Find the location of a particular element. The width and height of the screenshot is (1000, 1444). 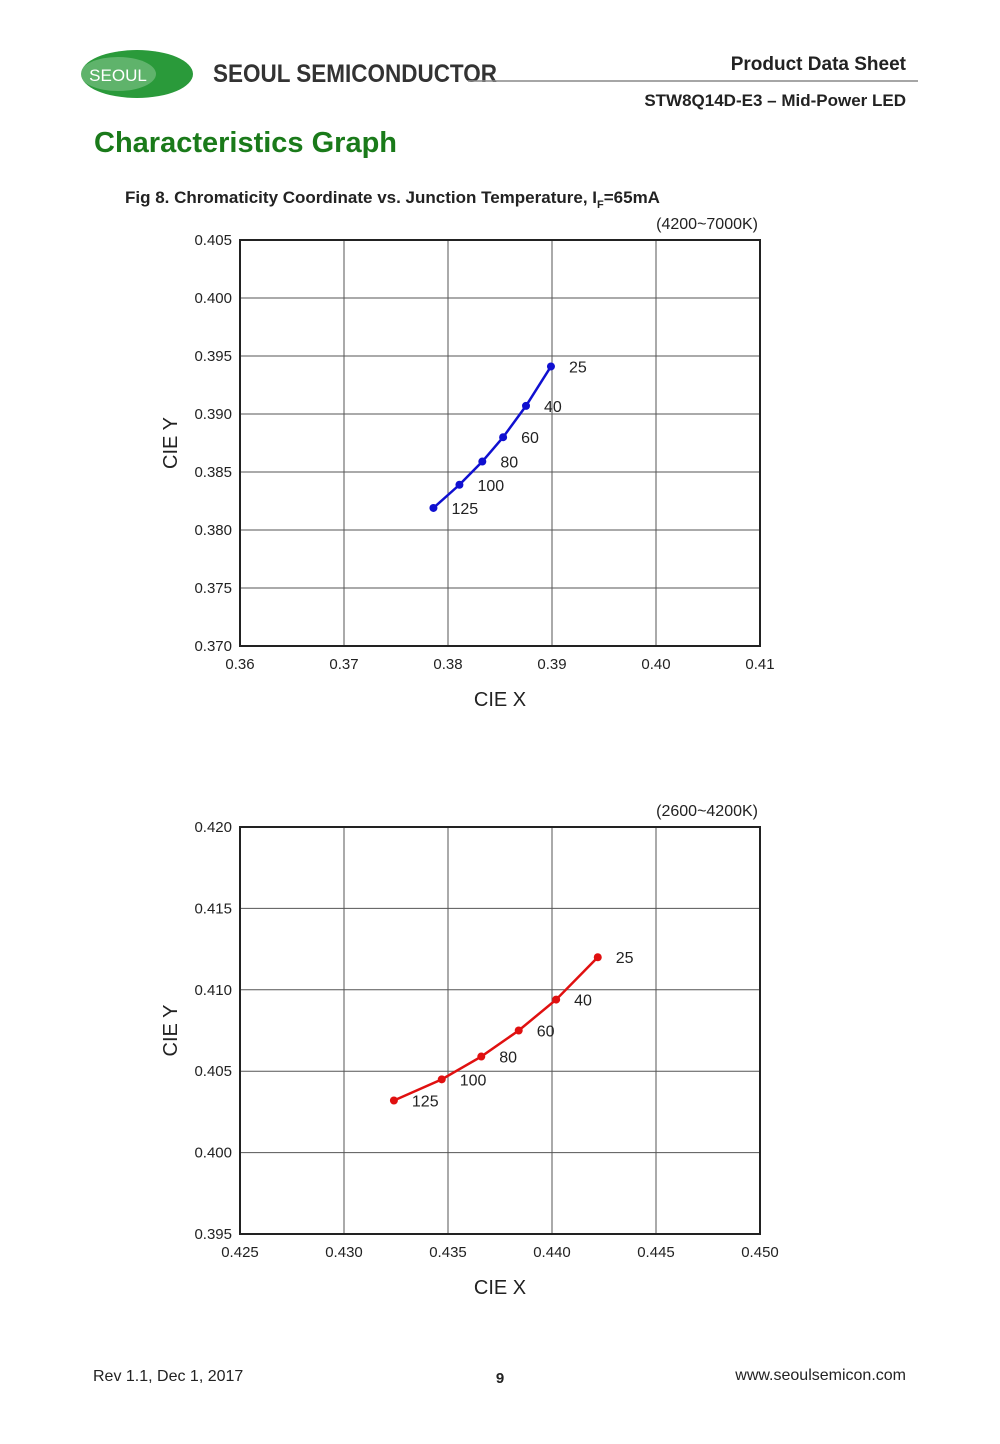

caption-suffix: =65mA is located at coordinates (632, 197).